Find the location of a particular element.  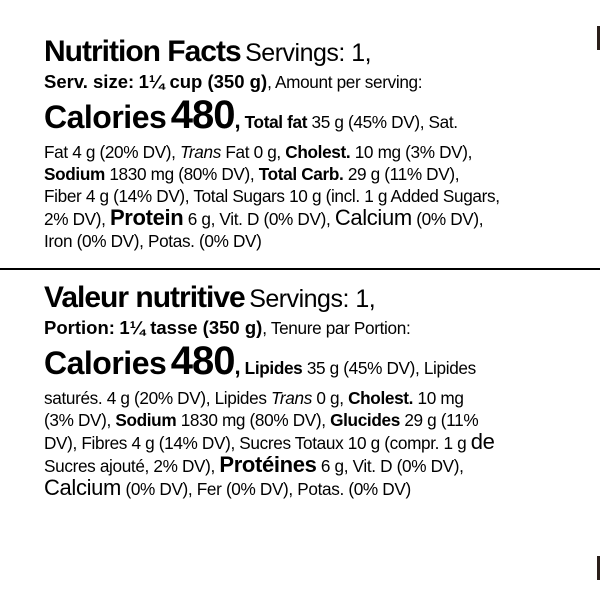

fr-trans-label: Trans is located at coordinates (291, 398).